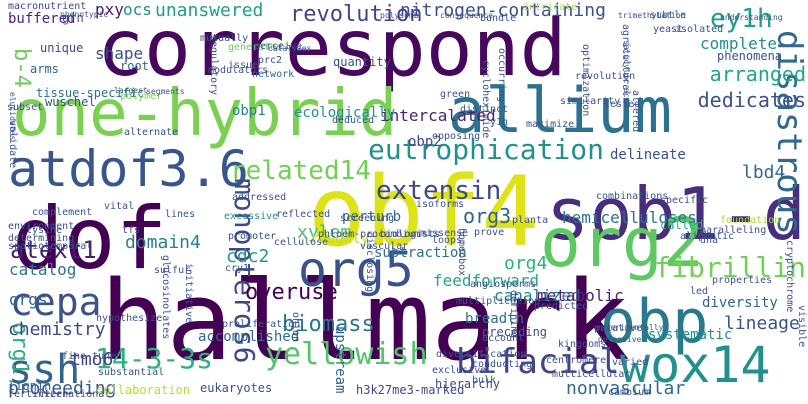  I want to click on cloud-word: dof, so click(90, 239).